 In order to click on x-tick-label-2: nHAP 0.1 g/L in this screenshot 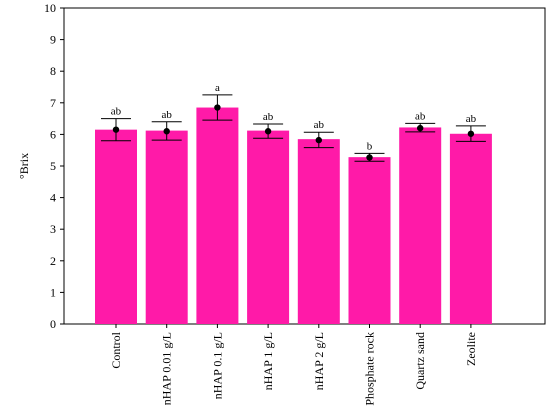, I will do `click(217, 365)`.